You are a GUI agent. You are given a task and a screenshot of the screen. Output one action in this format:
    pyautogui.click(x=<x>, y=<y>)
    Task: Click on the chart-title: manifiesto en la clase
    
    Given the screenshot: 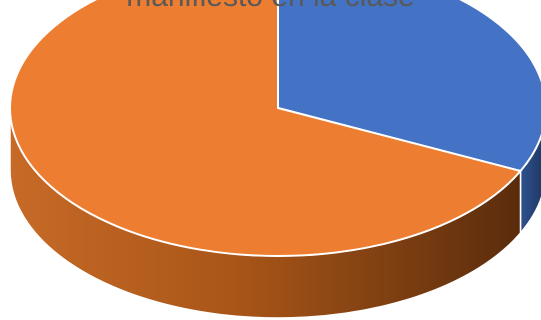 What is the action you would take?
    pyautogui.click(x=270, y=7)
    